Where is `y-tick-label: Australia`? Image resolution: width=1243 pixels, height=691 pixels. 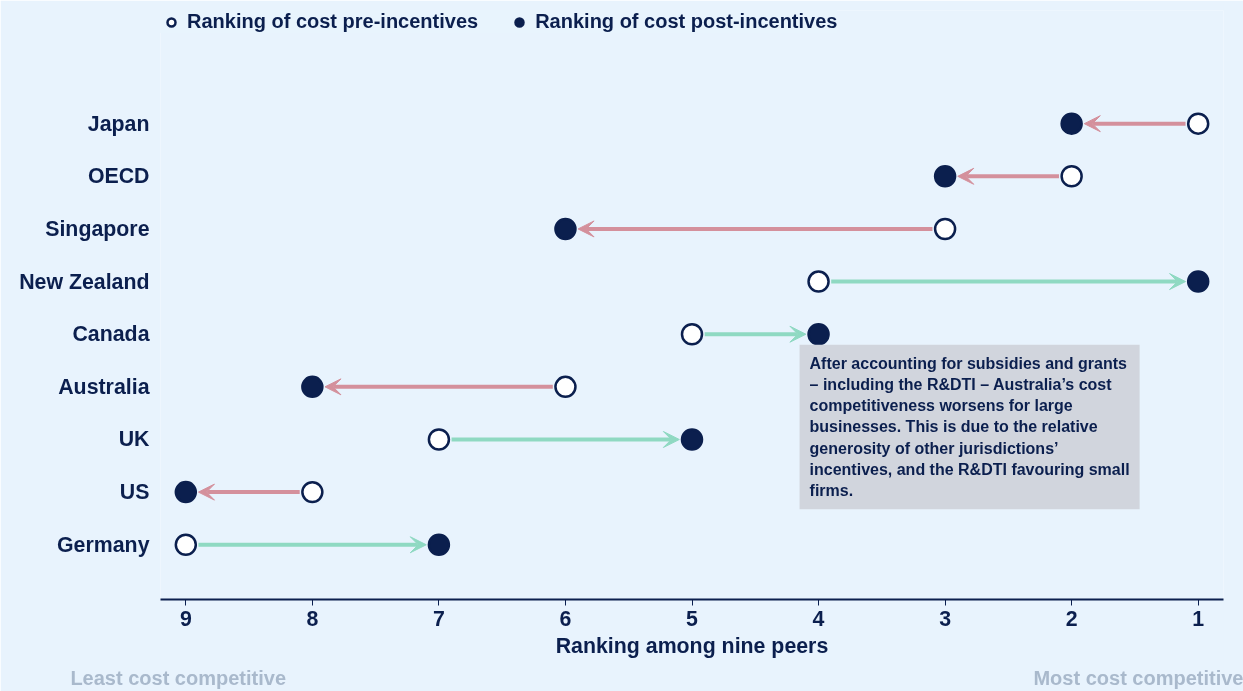
y-tick-label: Australia is located at coordinates (104, 386).